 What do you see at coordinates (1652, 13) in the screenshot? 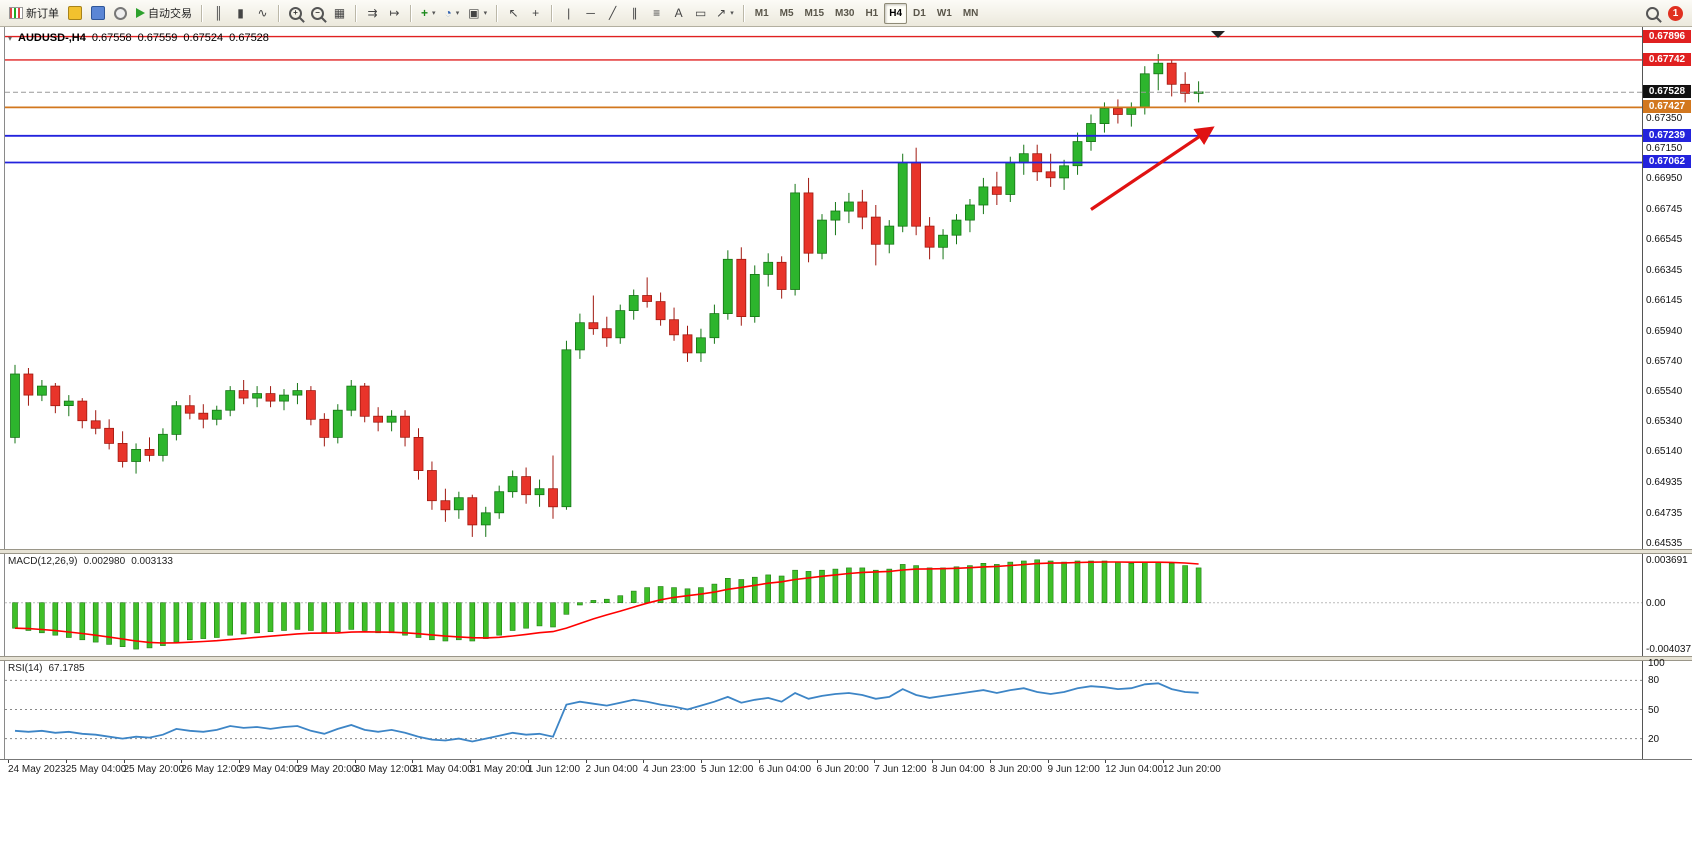
I see `search-button` at bounding box center [1652, 13].